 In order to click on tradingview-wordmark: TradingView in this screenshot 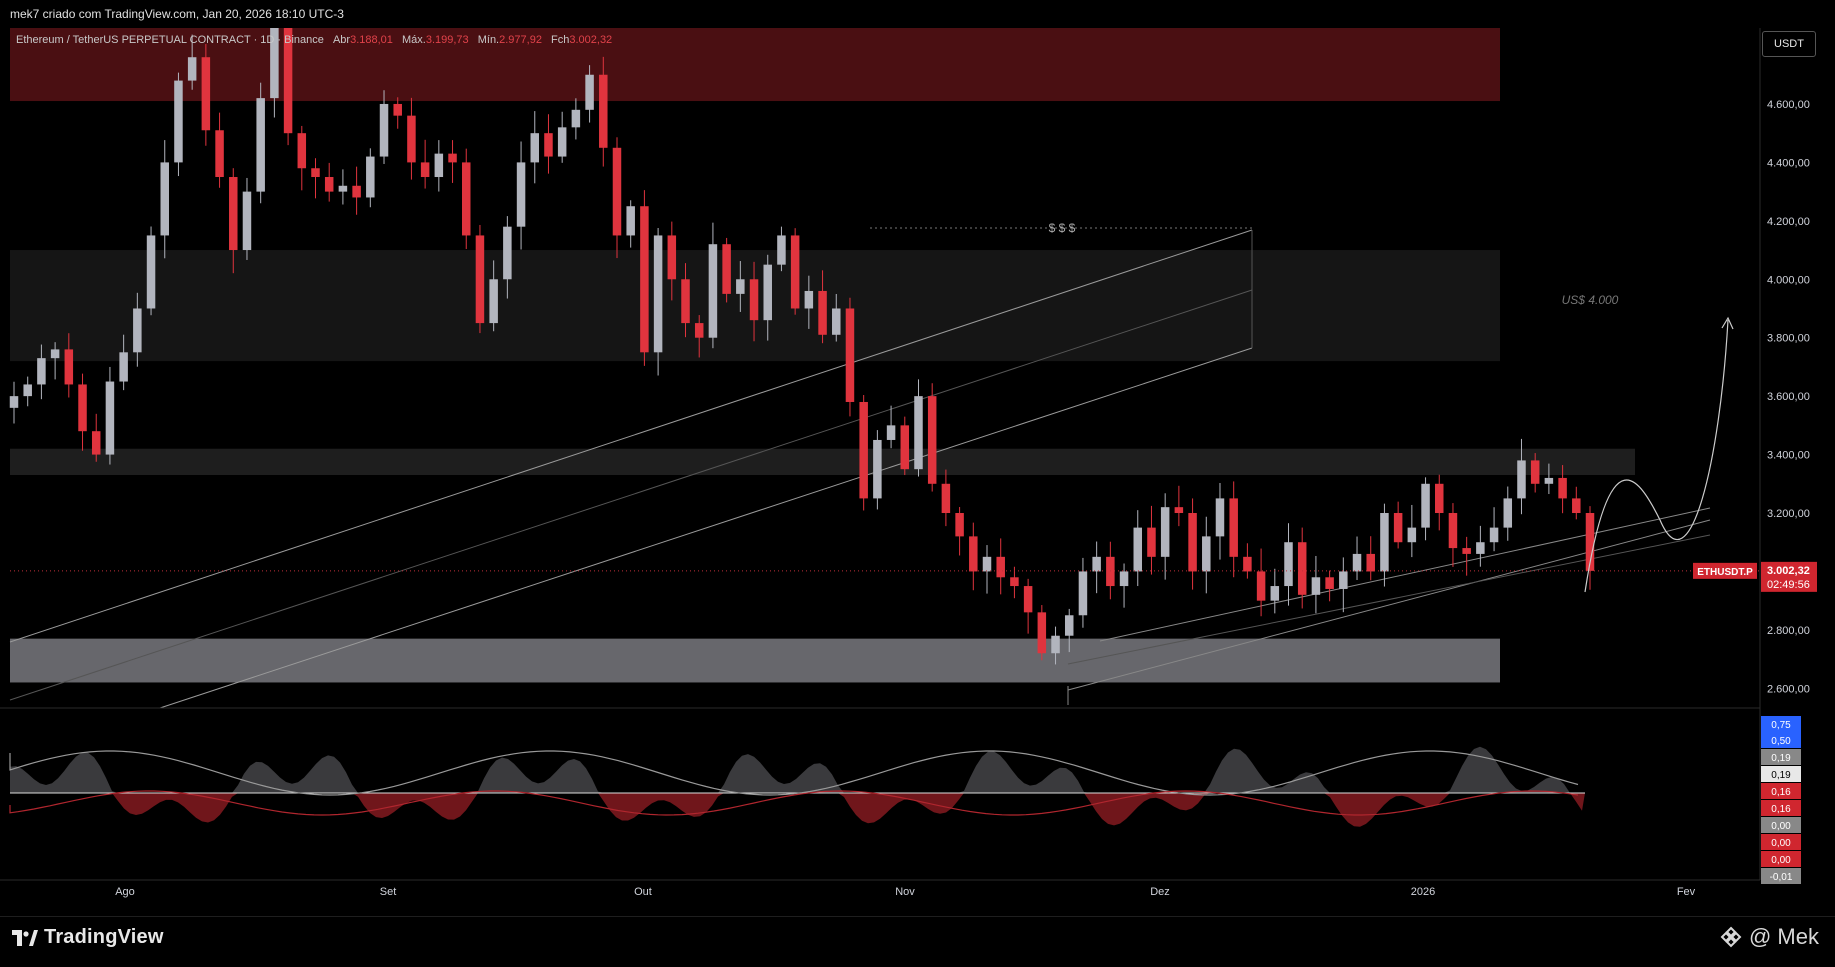, I will do `click(104, 937)`.